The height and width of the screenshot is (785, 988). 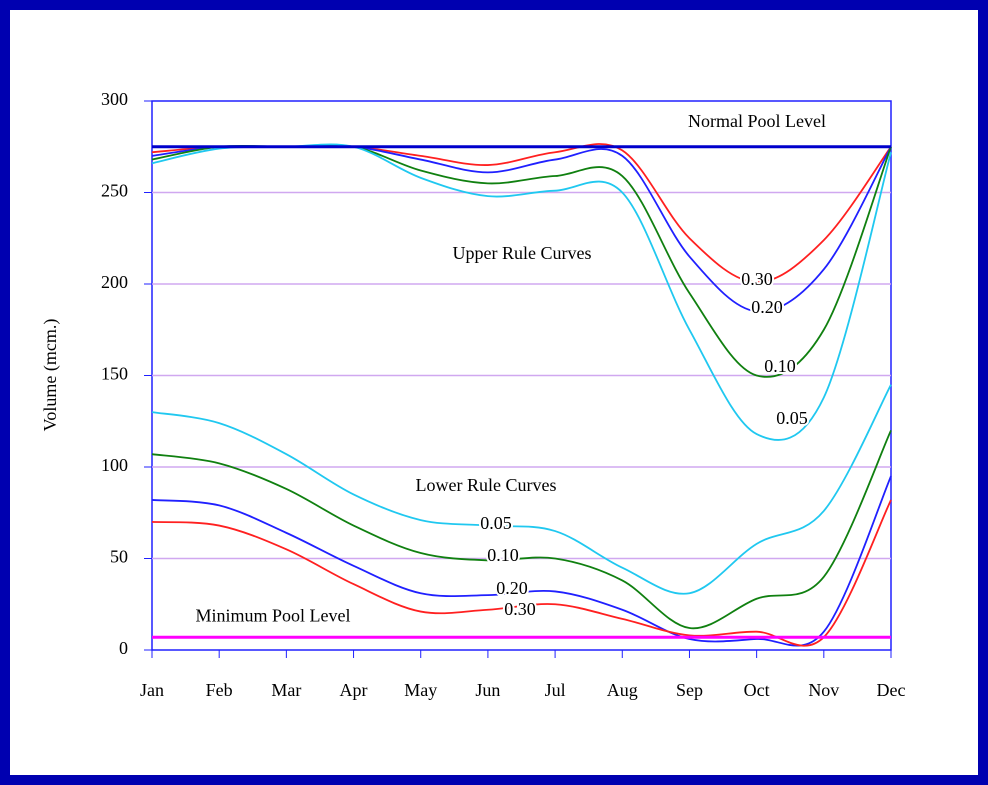 What do you see at coordinates (114, 465) in the screenshot?
I see `y-tick-label: 100` at bounding box center [114, 465].